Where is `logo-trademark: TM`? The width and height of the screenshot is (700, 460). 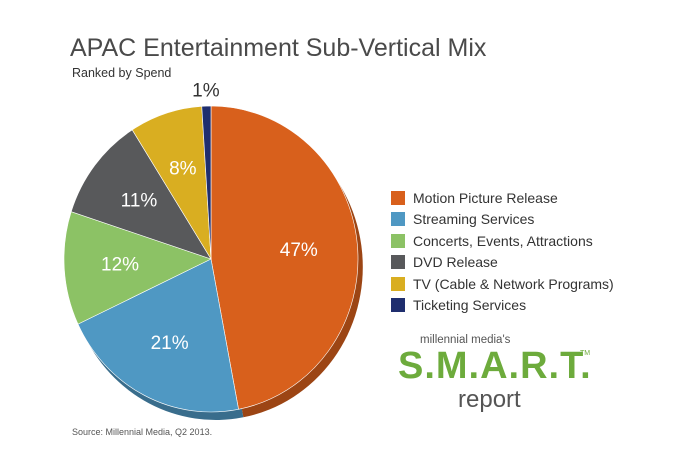 logo-trademark: TM is located at coordinates (585, 353).